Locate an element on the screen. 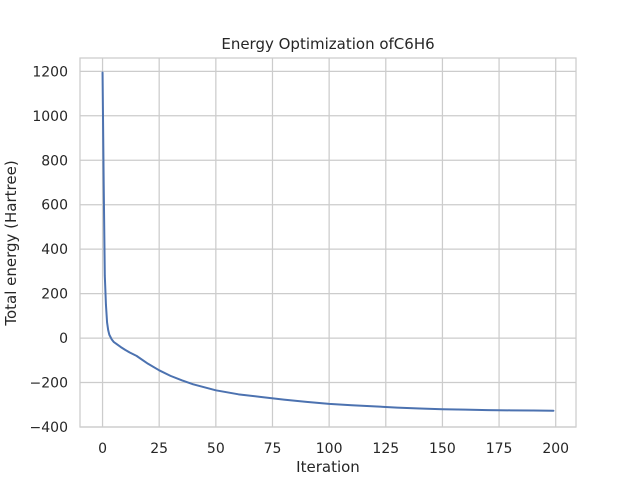 This screenshot has height=480, width=640. x-tick-label: 25 is located at coordinates (159, 449).